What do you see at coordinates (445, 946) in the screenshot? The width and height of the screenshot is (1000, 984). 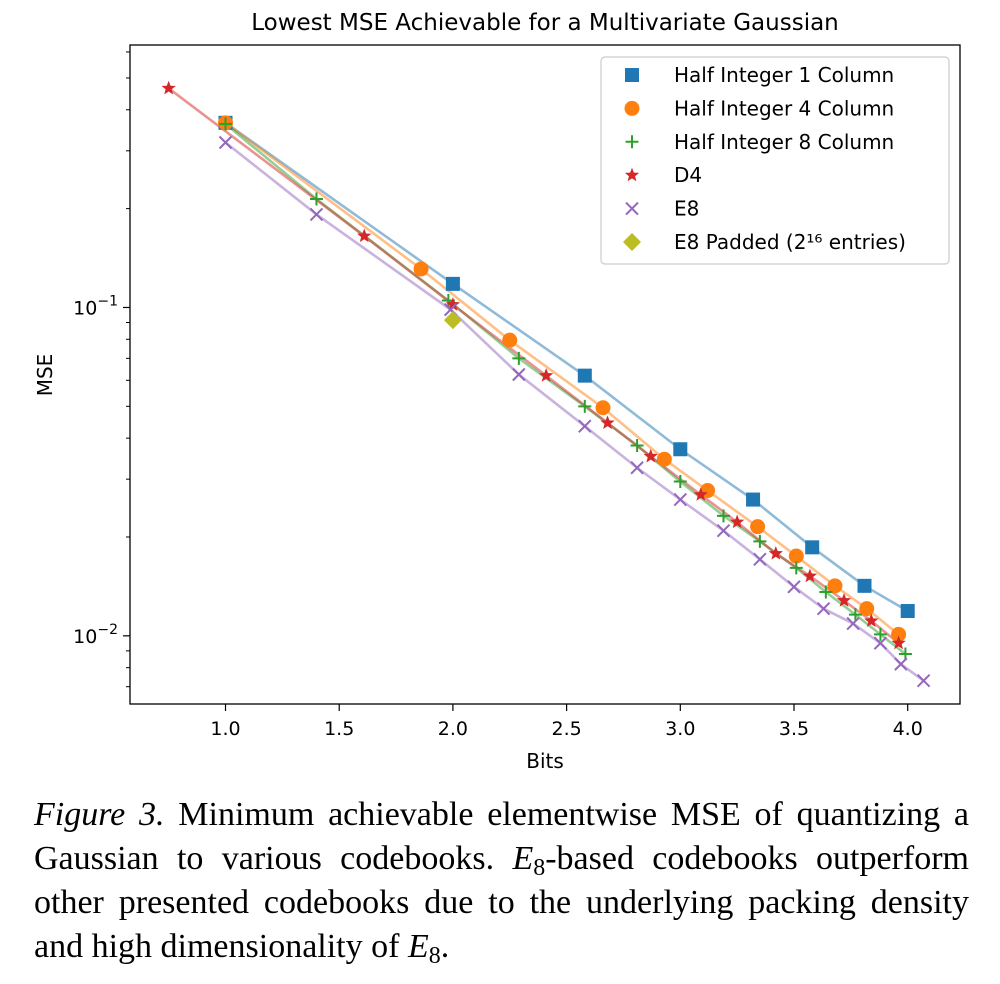 I see `caption-text-3: .` at bounding box center [445, 946].